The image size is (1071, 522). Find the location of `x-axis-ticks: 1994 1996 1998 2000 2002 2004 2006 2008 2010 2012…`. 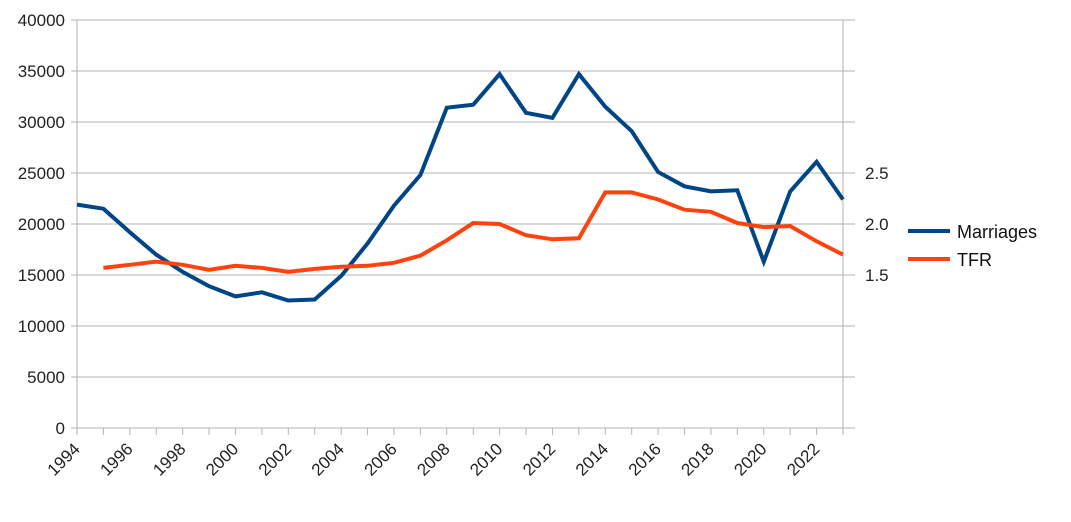

x-axis-ticks: 1994 1996 1998 2000 2002 2004 2006 2008 2010 2012… is located at coordinates (434, 459).